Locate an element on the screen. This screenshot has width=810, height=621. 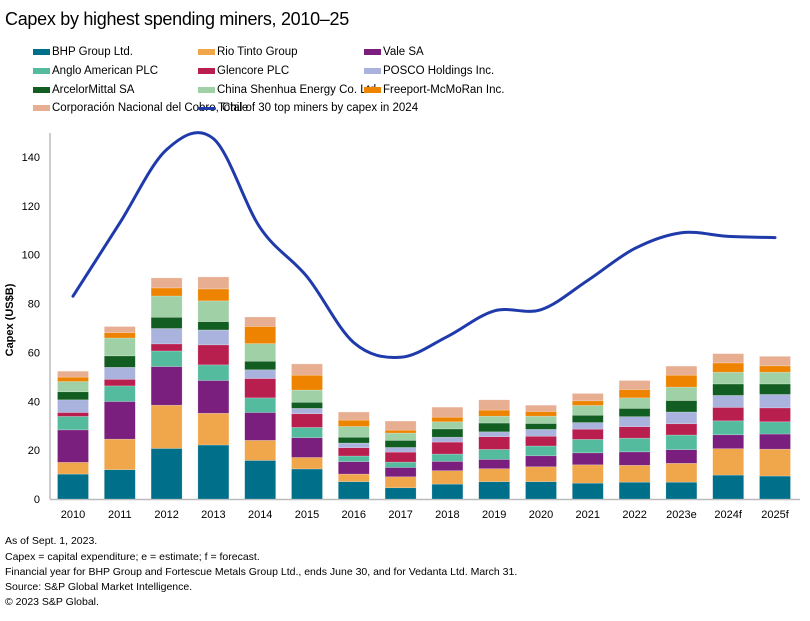
footnote: © 2023 S&P Global. is located at coordinates (52, 602).